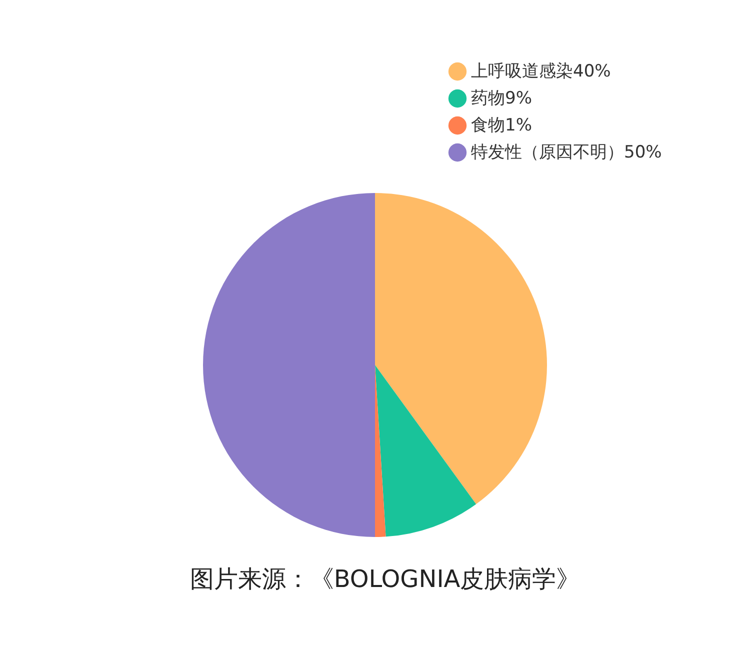 This screenshot has width=750, height=658. I want to click on legend-label: 特发性（原因不明）50%, so click(566, 152).